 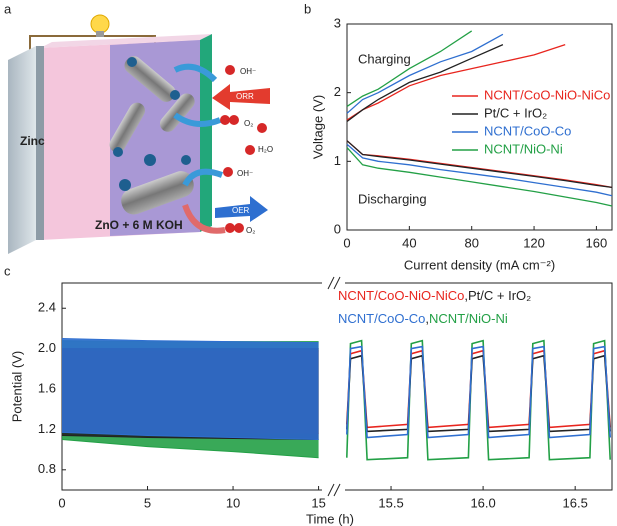 I want to click on y-tick-label: 2.0, so click(x=47, y=347).